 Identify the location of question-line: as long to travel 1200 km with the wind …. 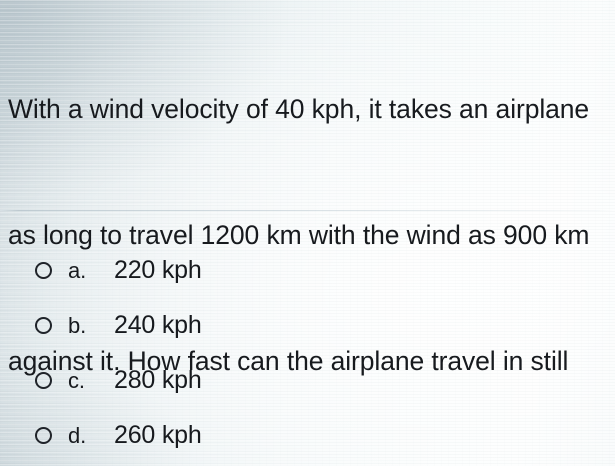
(299, 235).